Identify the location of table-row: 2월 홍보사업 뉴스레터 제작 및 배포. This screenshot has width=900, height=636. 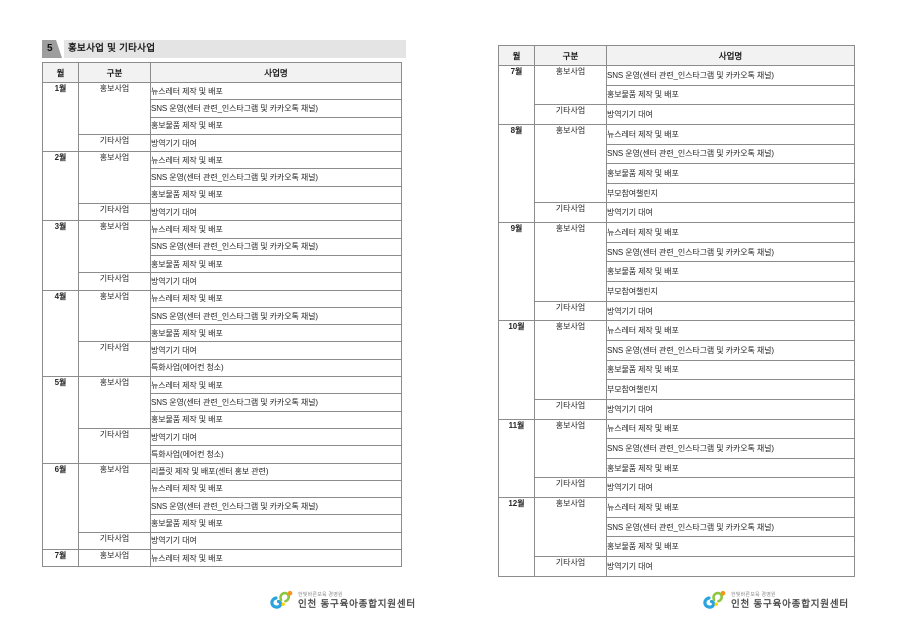
(222, 186).